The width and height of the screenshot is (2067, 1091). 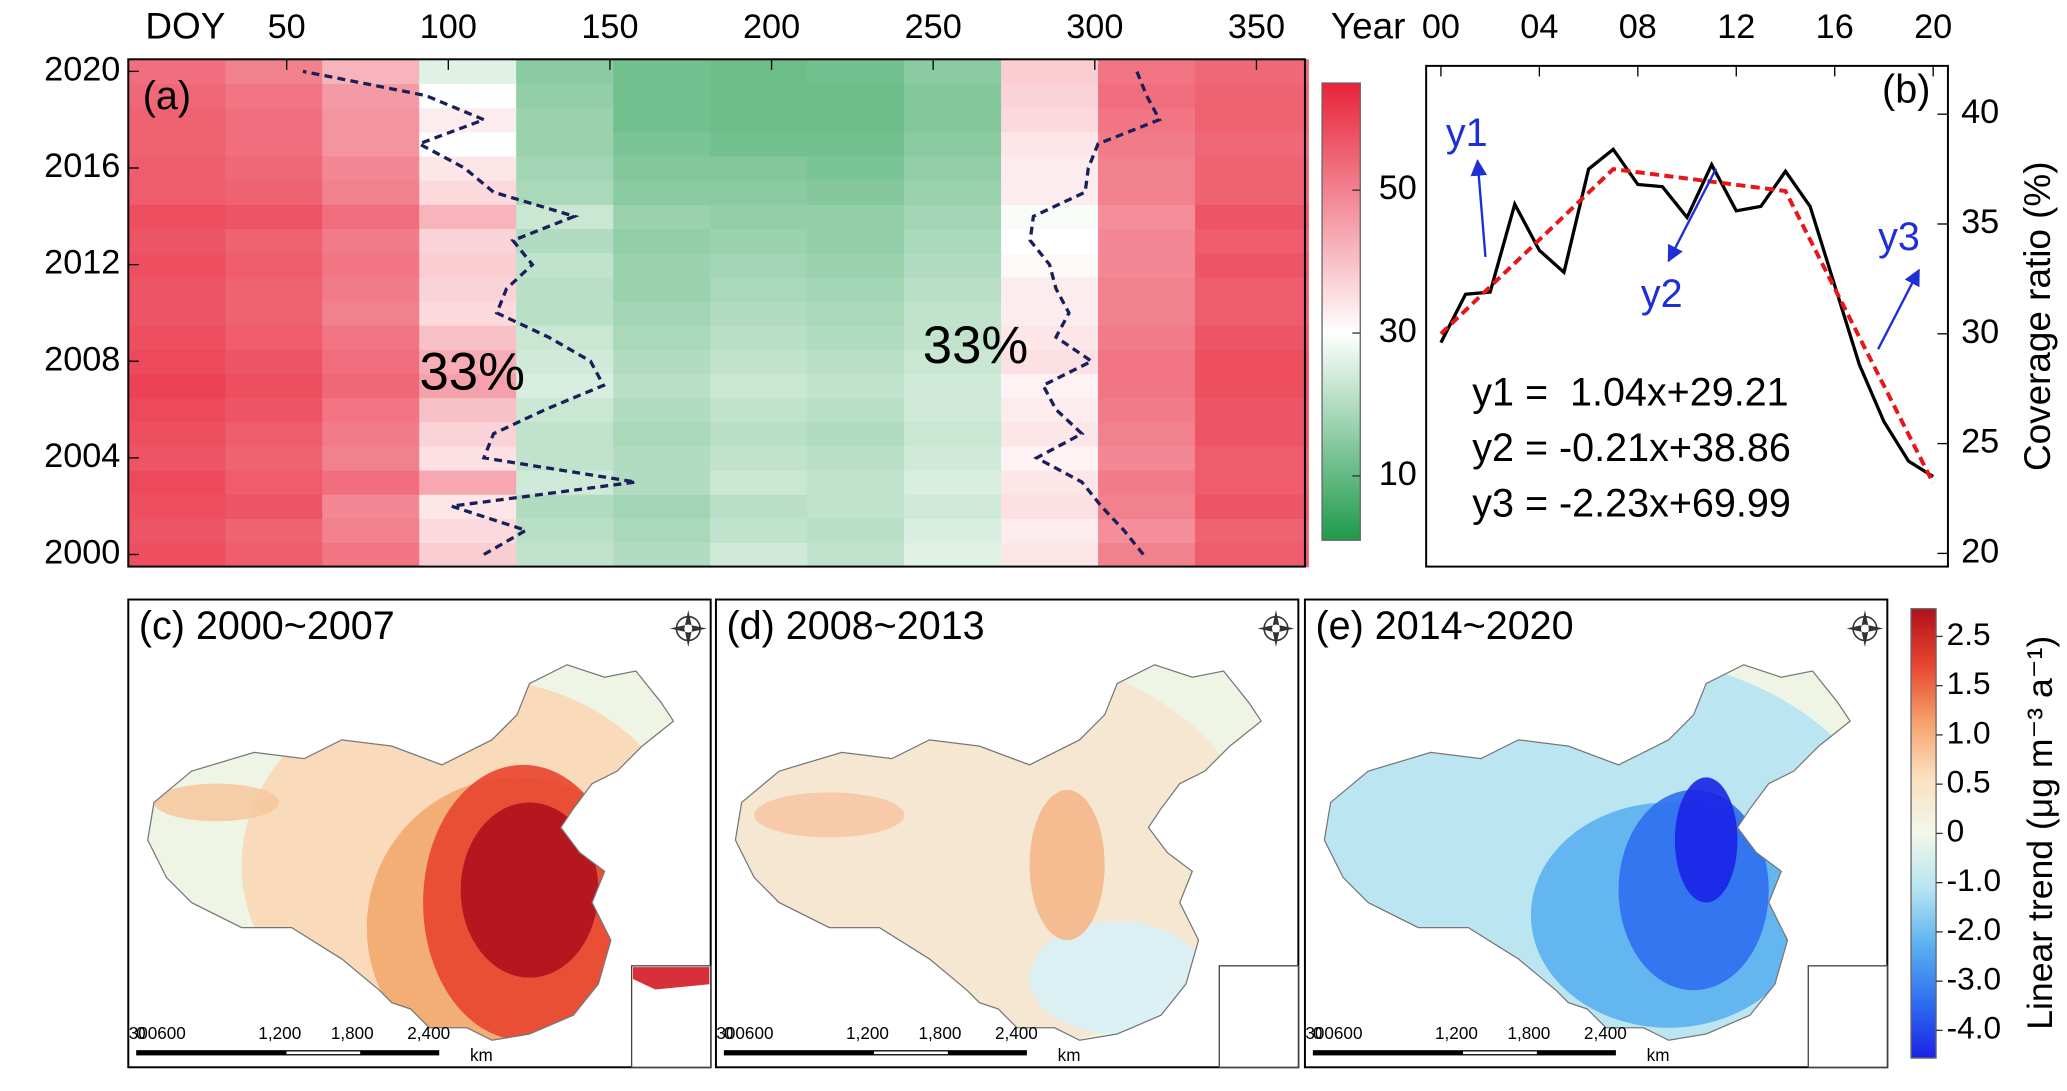 What do you see at coordinates (529, 890) in the screenshot?
I see `trend-region` at bounding box center [529, 890].